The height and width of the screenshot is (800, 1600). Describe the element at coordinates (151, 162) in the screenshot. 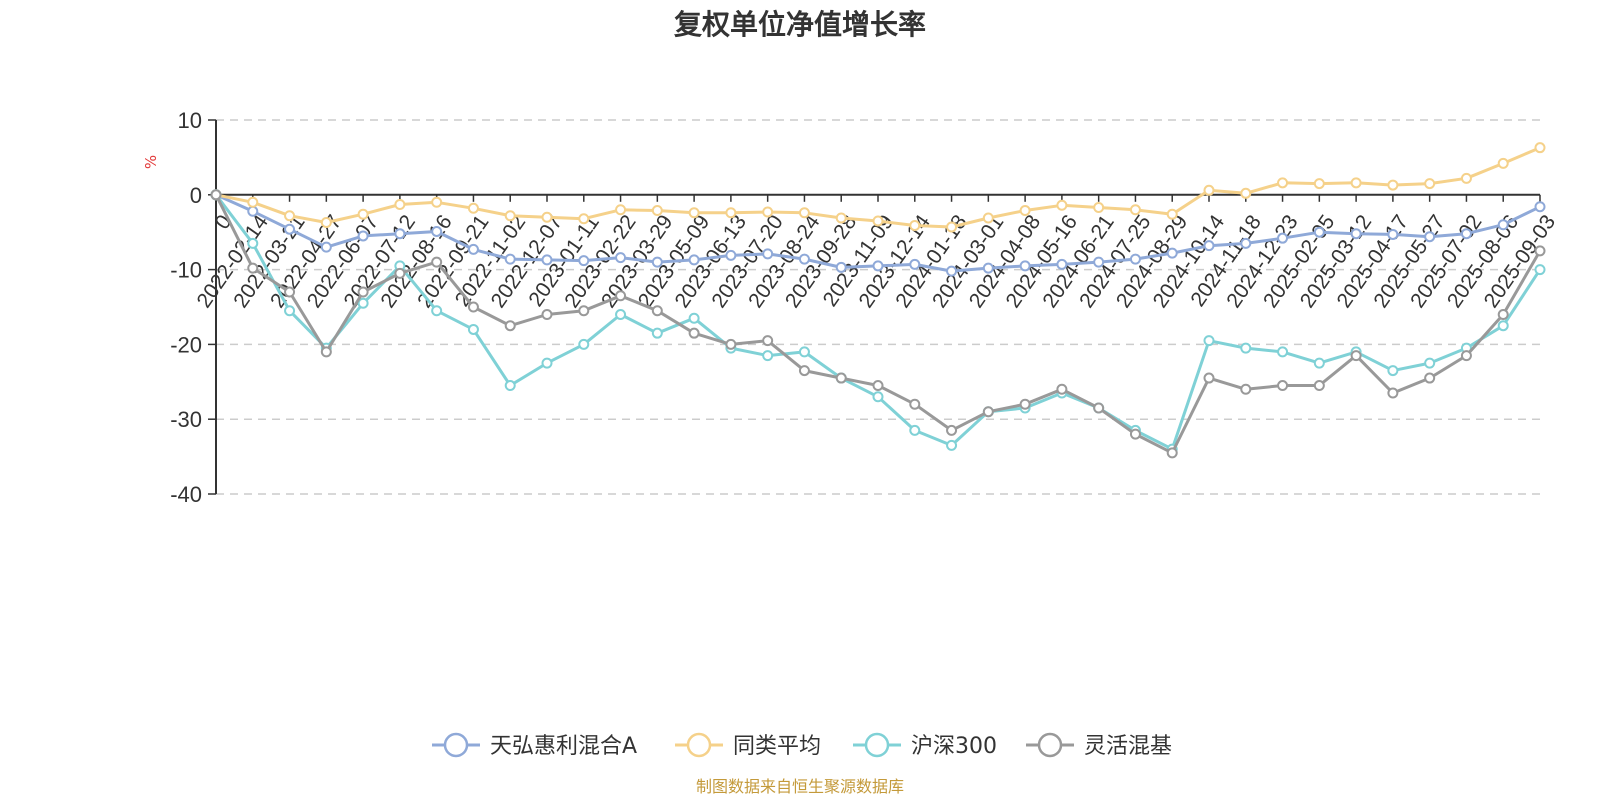

I see `y-axis-label: %` at that location.